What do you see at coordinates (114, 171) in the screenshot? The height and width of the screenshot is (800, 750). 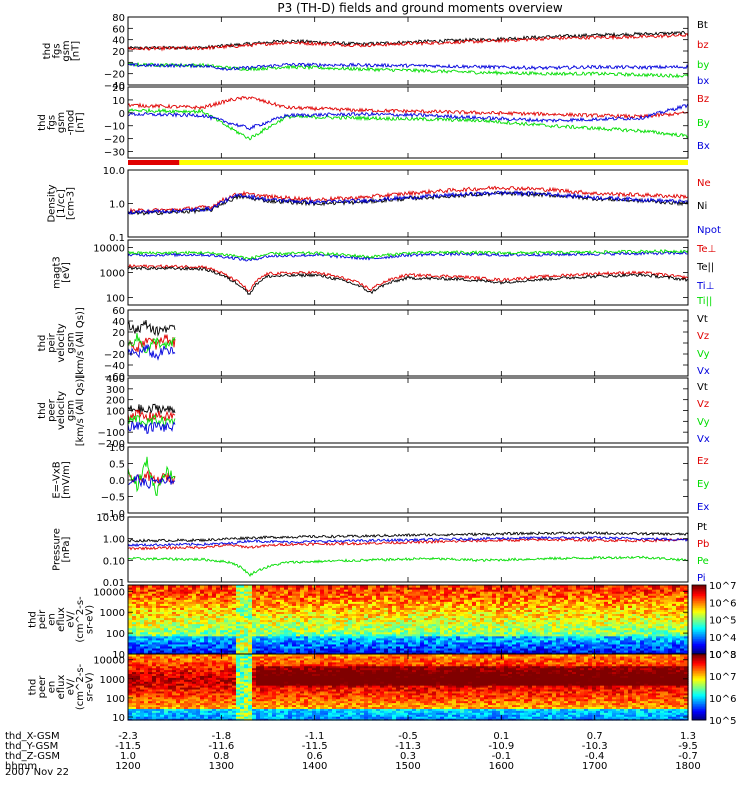 I see `y-tick-label: 10.0` at bounding box center [114, 171].